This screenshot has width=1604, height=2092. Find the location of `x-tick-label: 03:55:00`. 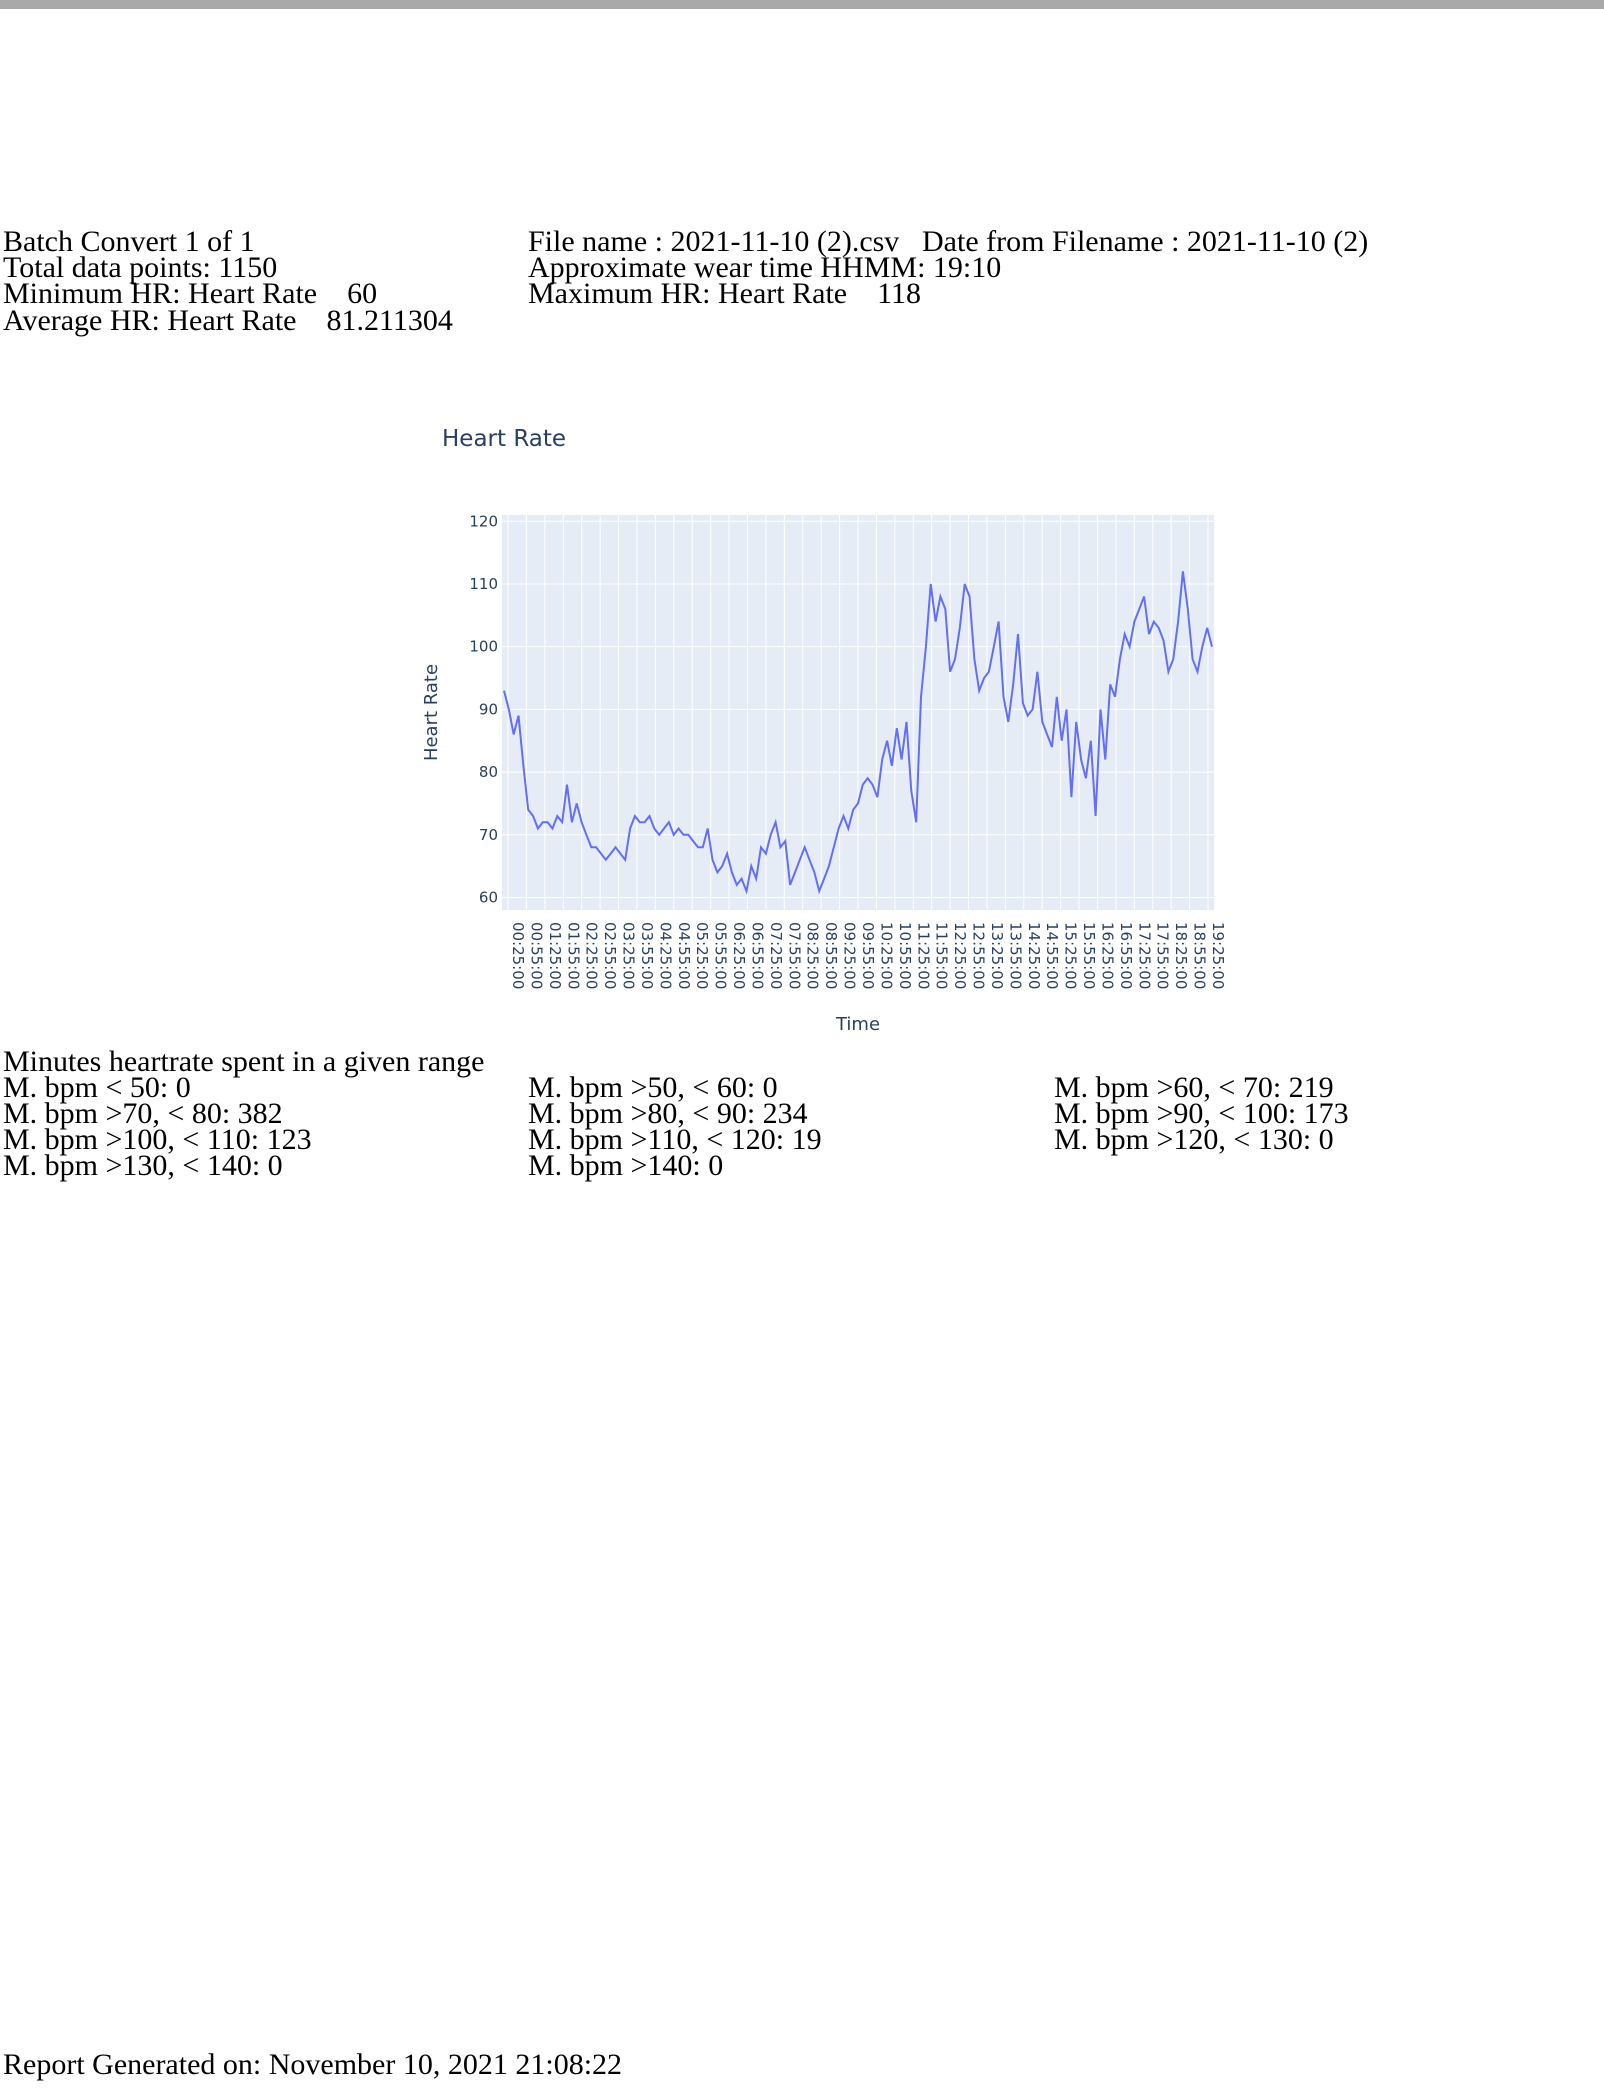

x-tick-label: 03:55:00 is located at coordinates (647, 955).